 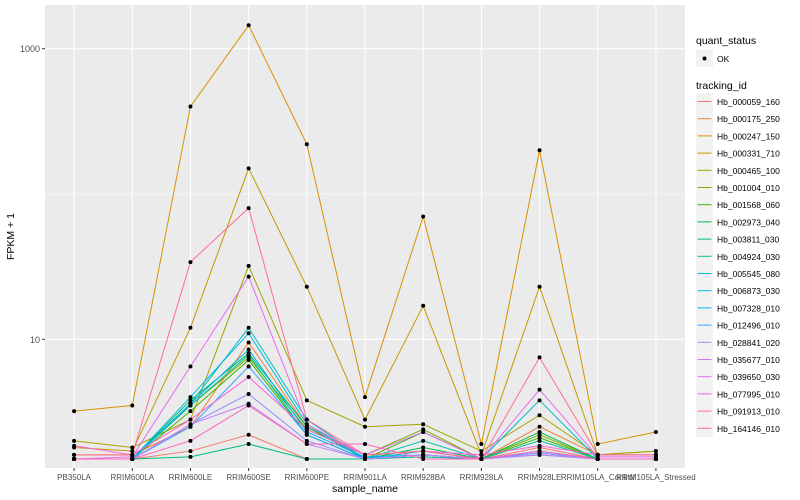 I want to click on legend-series-label: Hb_000331_710, so click(x=748, y=154).